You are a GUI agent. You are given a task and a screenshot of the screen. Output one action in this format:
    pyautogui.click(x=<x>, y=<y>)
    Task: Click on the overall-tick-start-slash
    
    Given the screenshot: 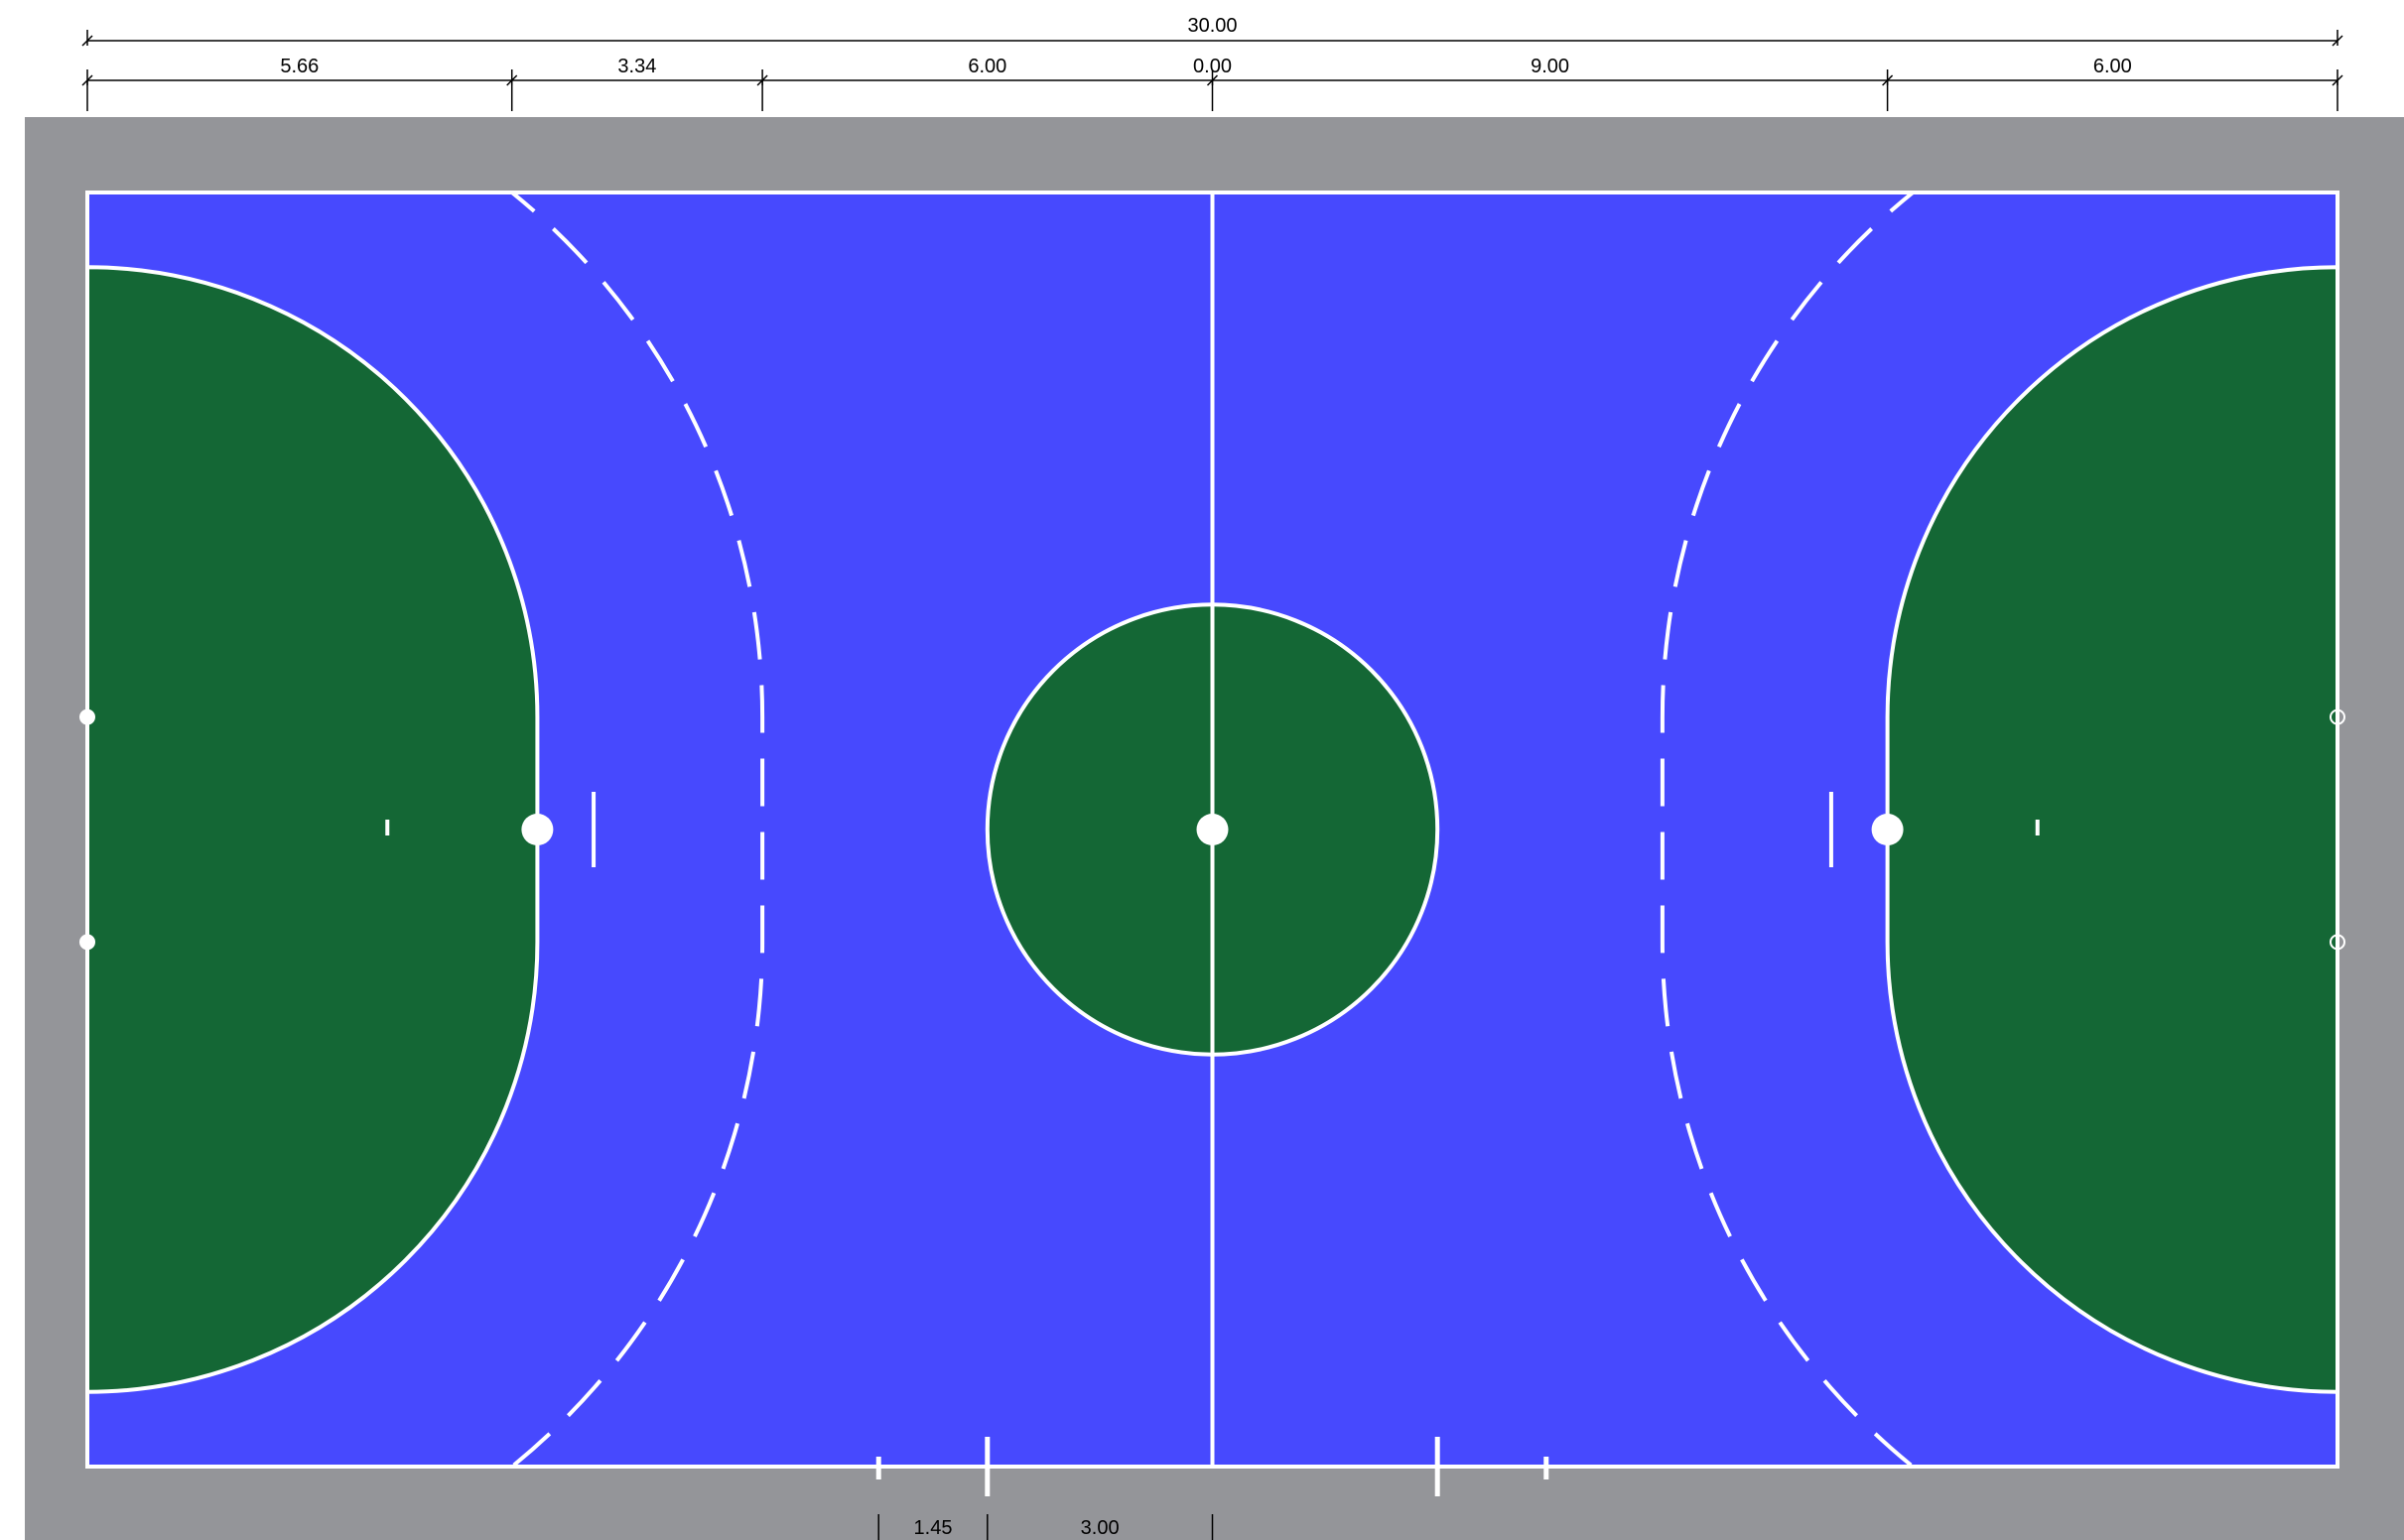 What is the action you would take?
    pyautogui.click(x=87, y=41)
    